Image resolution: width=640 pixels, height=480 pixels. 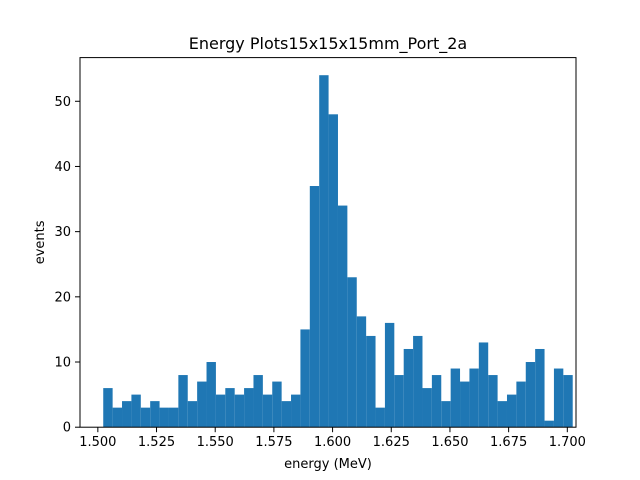 I want to click on x-tick-label: 1.525, so click(x=156, y=442).